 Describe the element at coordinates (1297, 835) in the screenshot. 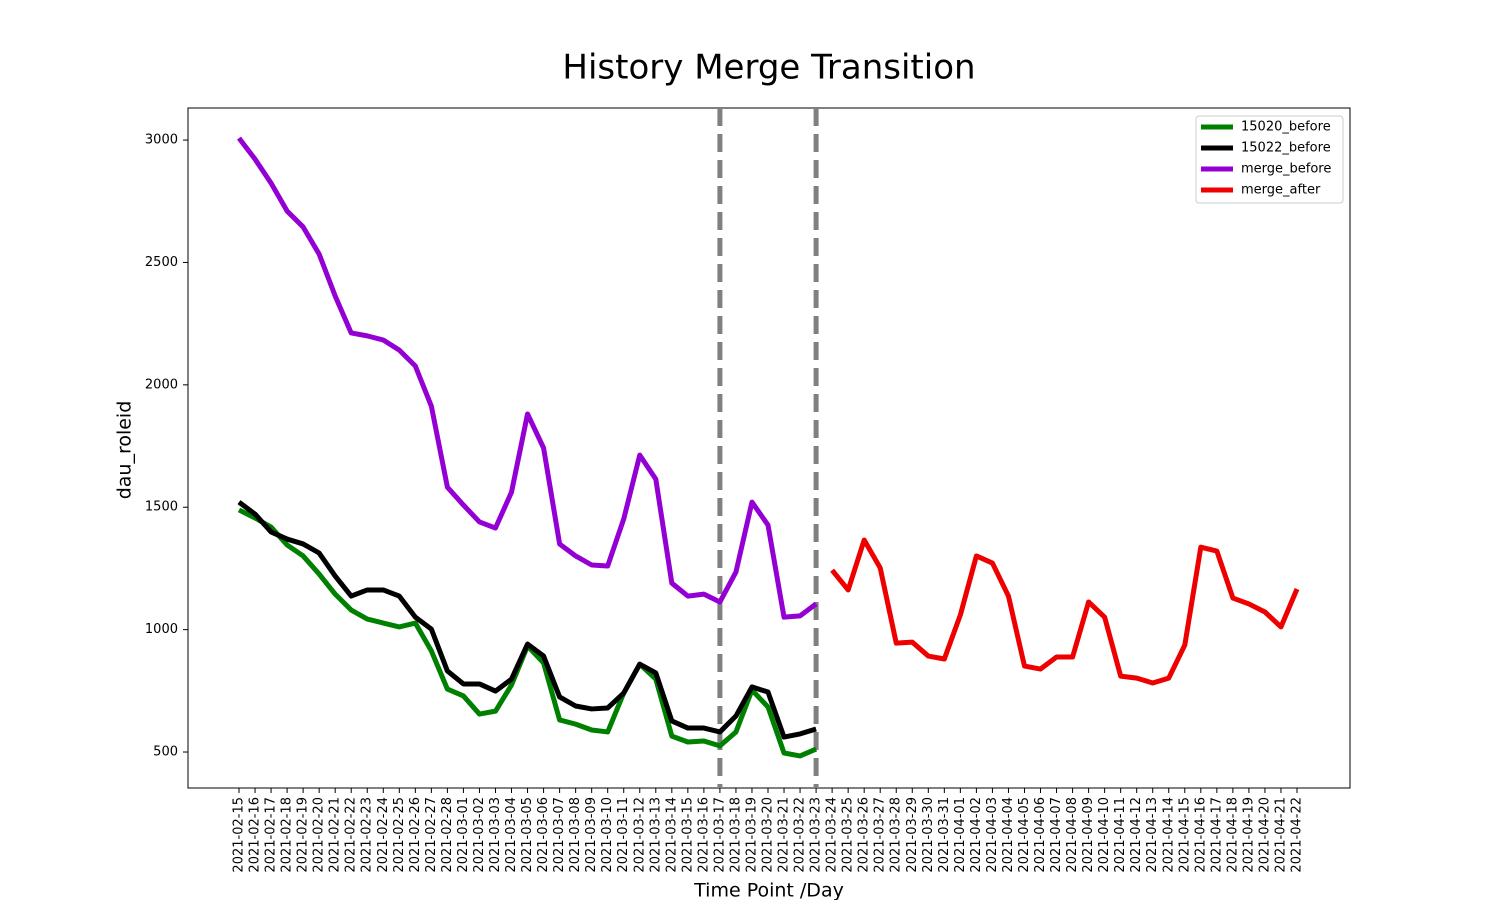

I see `x-tick-label: 2021-04-22` at that location.